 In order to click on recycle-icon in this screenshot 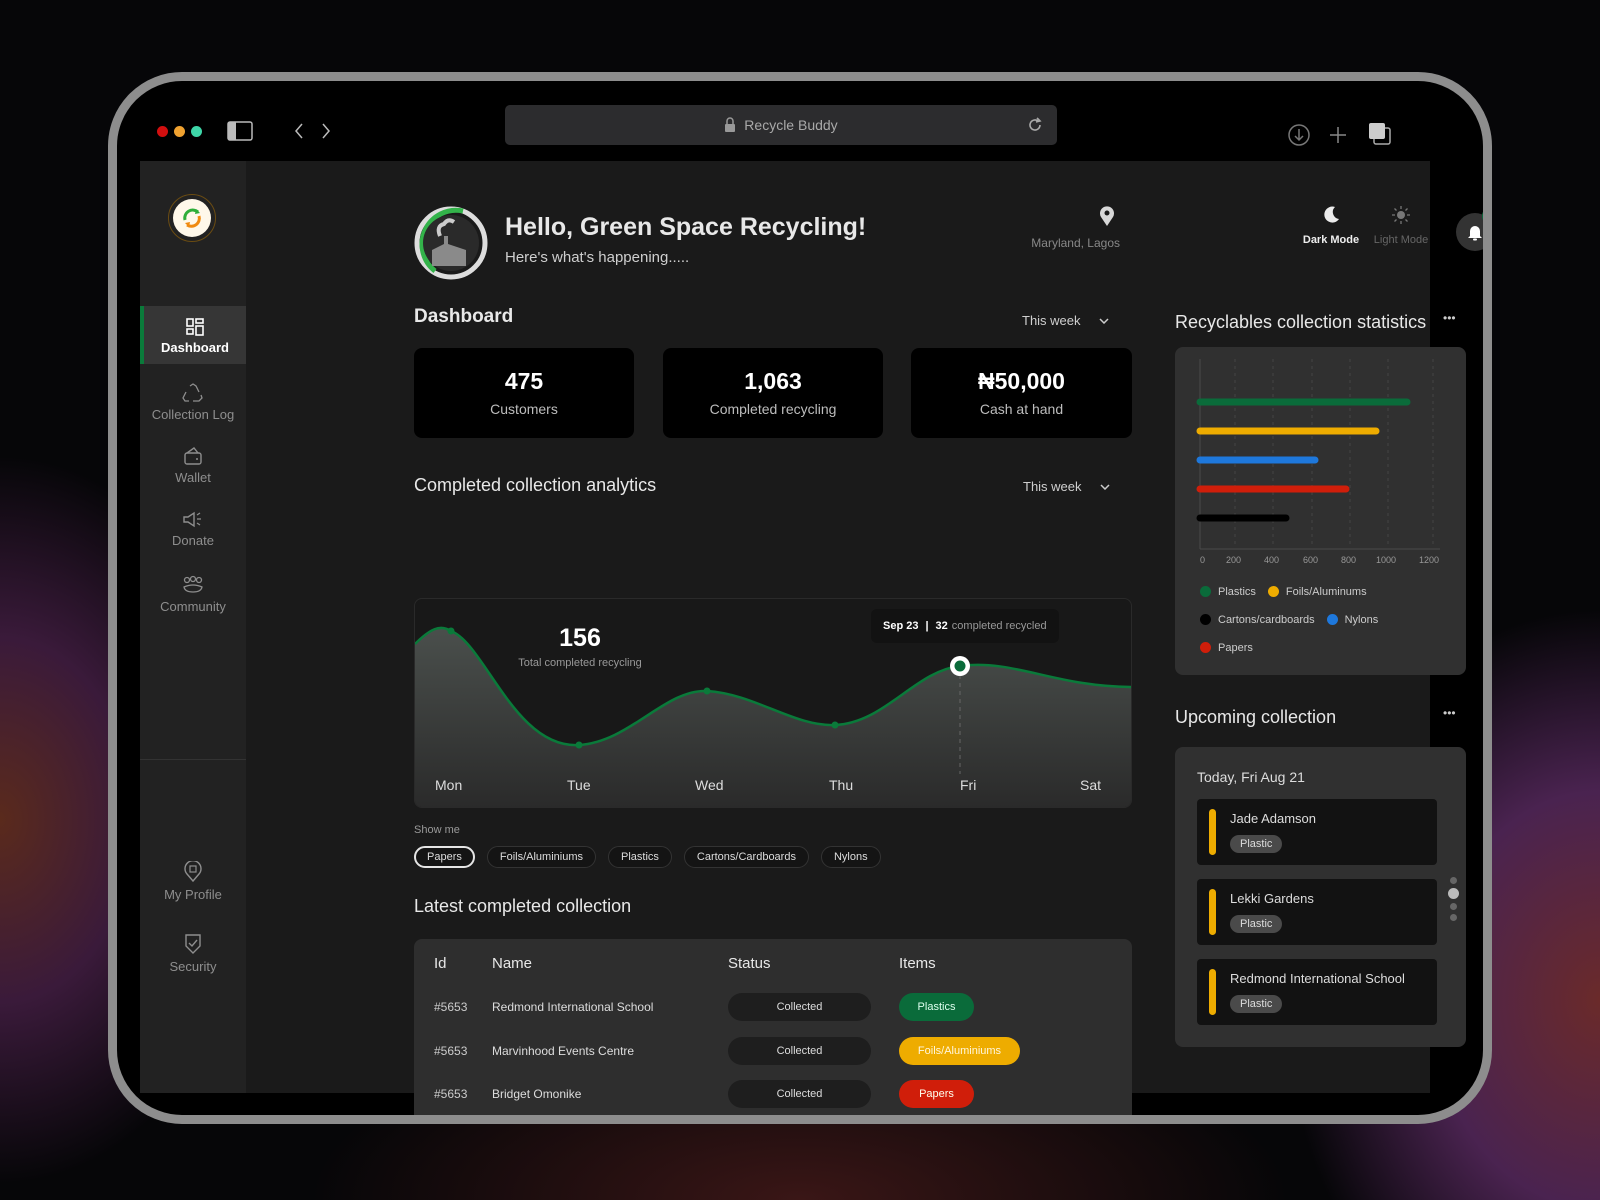, I will do `click(192, 392)`.